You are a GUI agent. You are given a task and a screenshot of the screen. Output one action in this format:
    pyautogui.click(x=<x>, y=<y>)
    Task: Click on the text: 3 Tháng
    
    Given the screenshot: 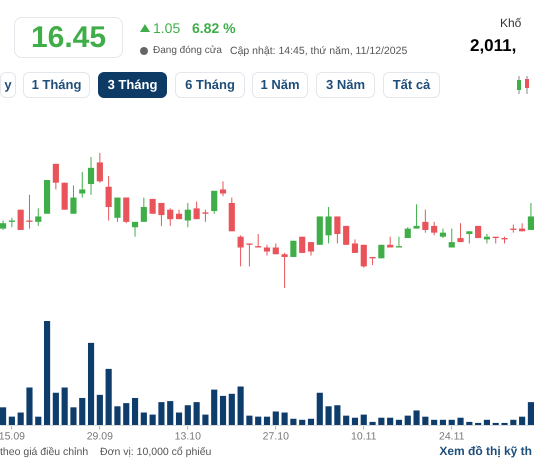 What is the action you would take?
    pyautogui.click(x=132, y=85)
    